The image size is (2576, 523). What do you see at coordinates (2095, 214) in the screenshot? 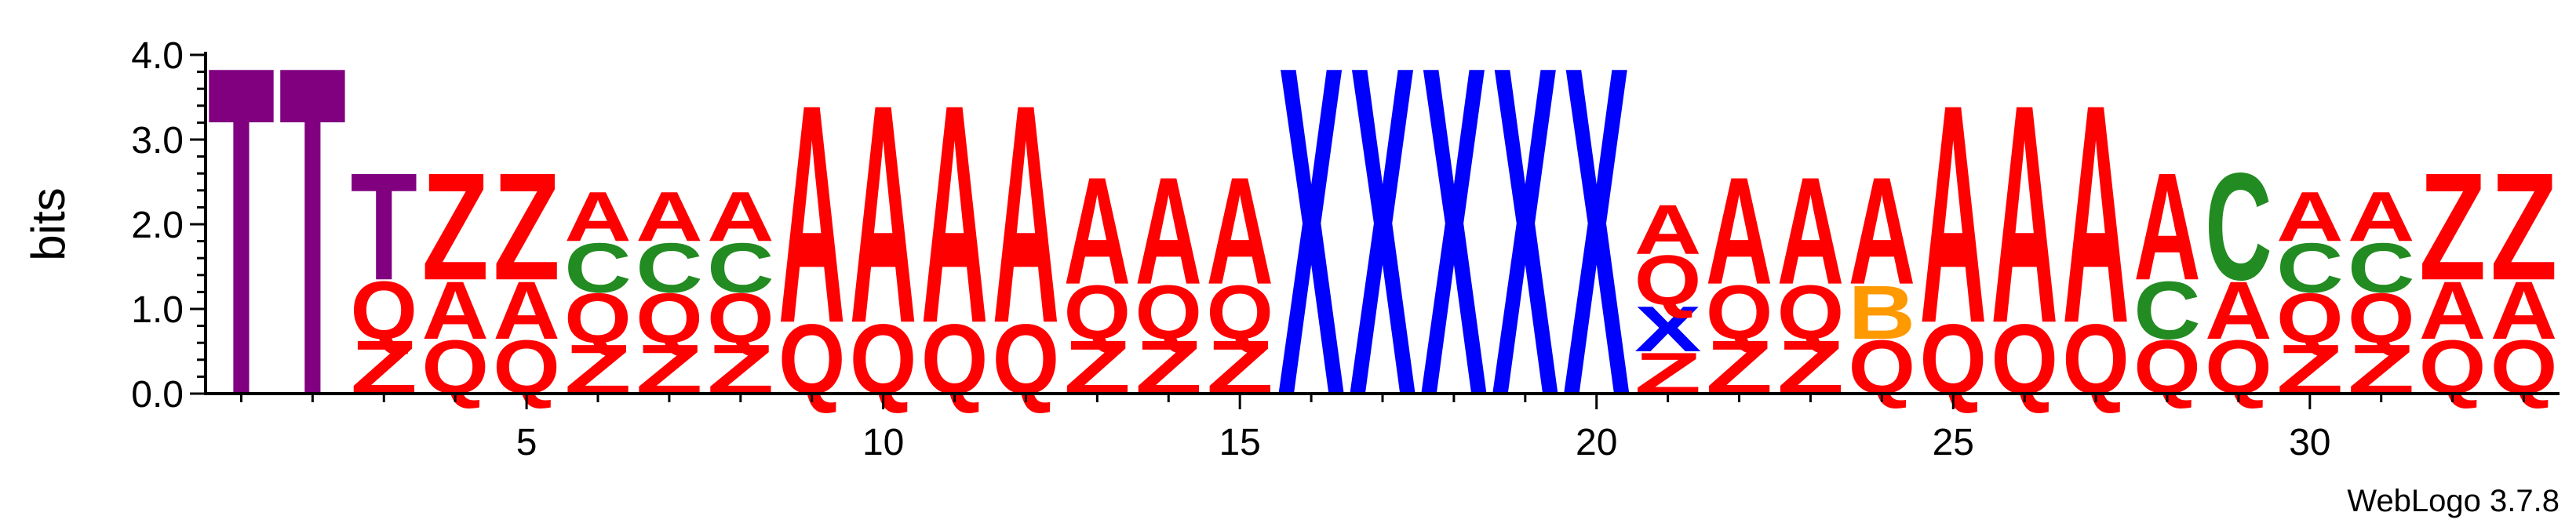
I see `logo-letter-a-pos-27: A` at bounding box center [2095, 214].